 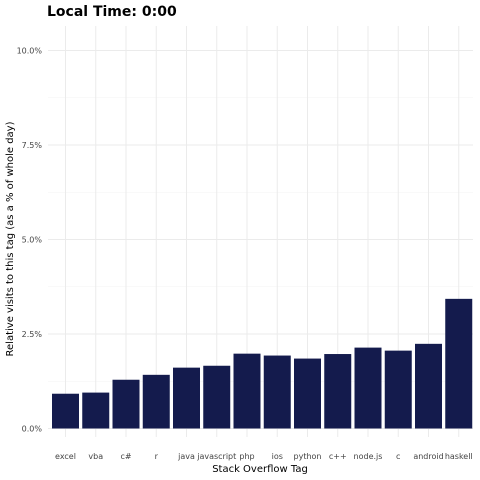 I want to click on y-tick-label: 10.0%, so click(x=30, y=51).